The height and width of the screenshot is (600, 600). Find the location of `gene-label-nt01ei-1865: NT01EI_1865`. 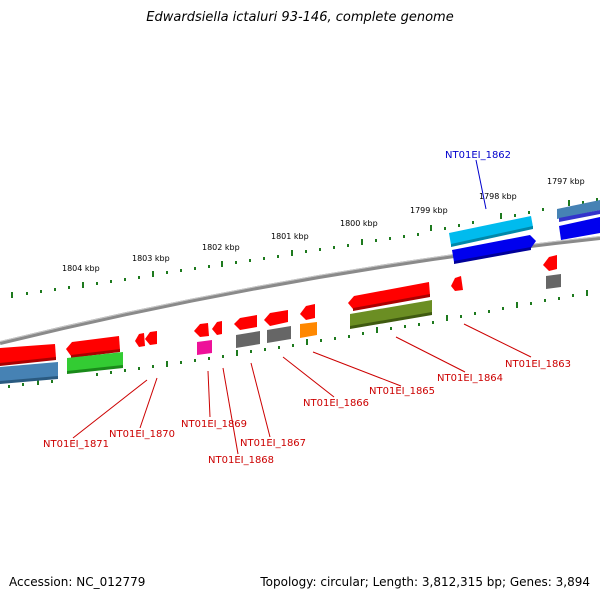

gene-label-nt01ei-1865: NT01EI_1865 is located at coordinates (402, 391).